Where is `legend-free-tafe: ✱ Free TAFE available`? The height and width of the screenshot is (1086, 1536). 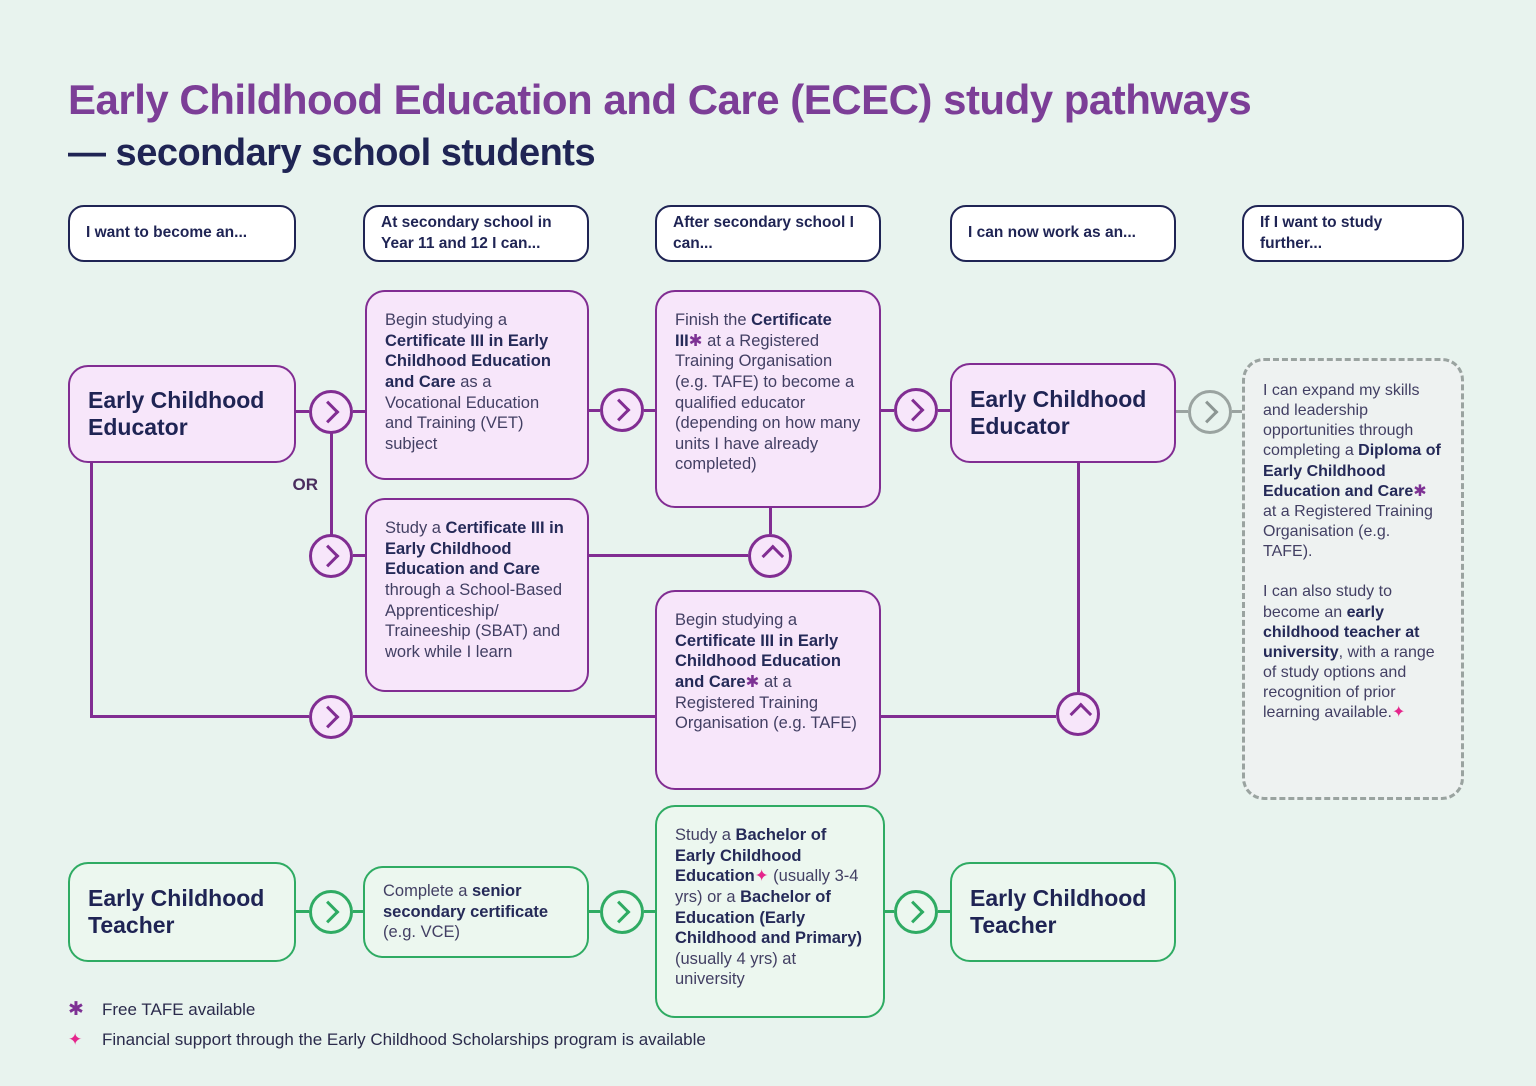 legend-free-tafe: ✱ Free TAFE available is located at coordinates (161, 1009).